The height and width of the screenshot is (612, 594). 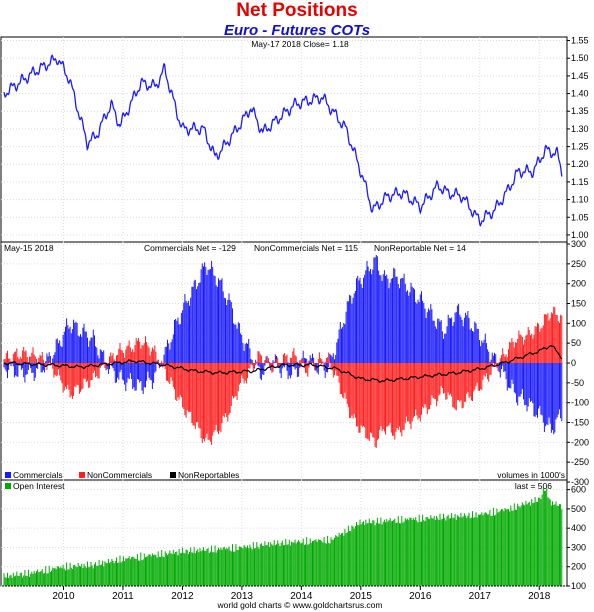 What do you see at coordinates (578, 304) in the screenshot?
I see `net-ytick-label: 150` at bounding box center [578, 304].